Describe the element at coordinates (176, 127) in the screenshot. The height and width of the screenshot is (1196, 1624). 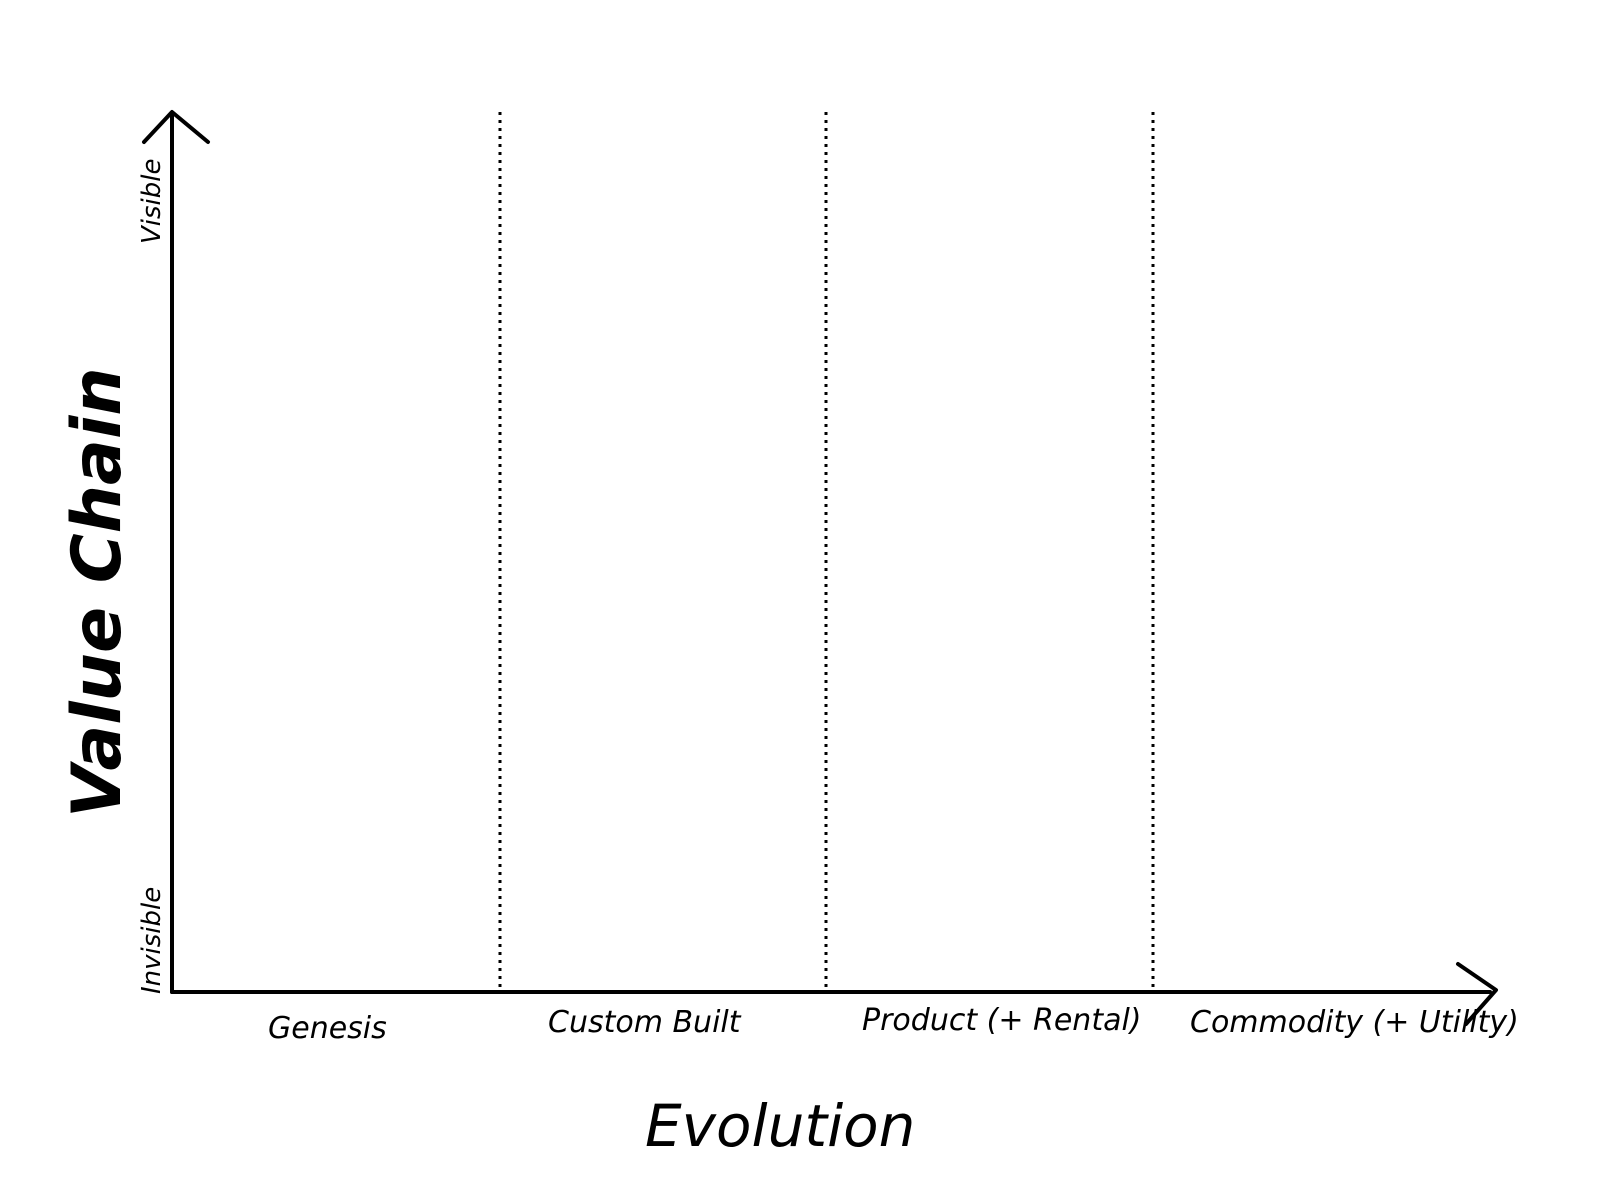
I see `y-axis-arrowhead` at that location.